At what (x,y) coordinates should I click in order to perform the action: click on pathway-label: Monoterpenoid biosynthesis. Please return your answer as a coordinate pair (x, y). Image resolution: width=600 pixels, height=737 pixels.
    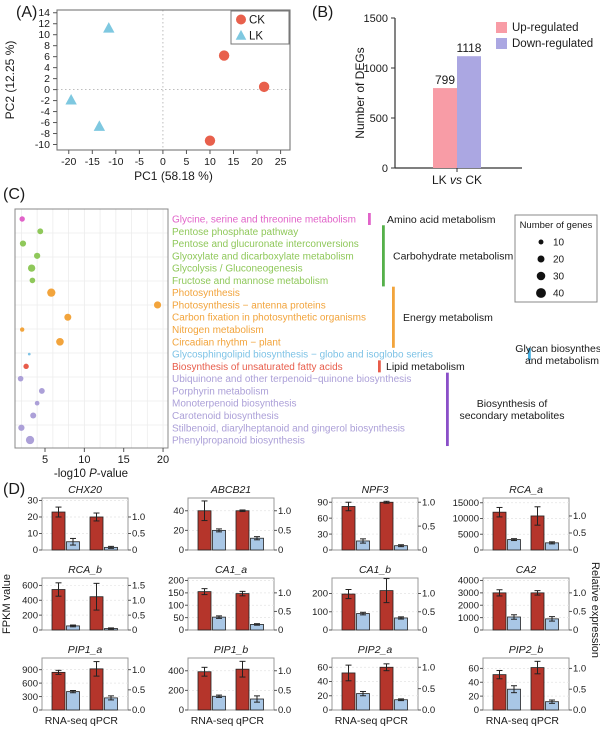
    Looking at the image, I should click on (234, 404).